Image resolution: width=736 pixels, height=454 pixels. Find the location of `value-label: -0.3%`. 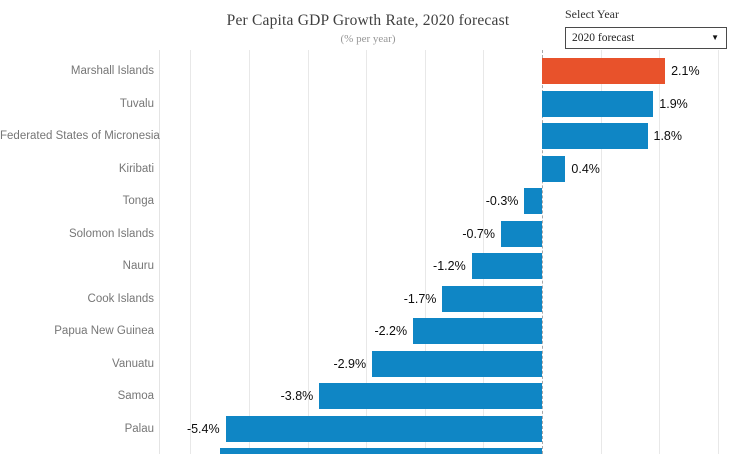

value-label: -0.3% is located at coordinates (502, 201).